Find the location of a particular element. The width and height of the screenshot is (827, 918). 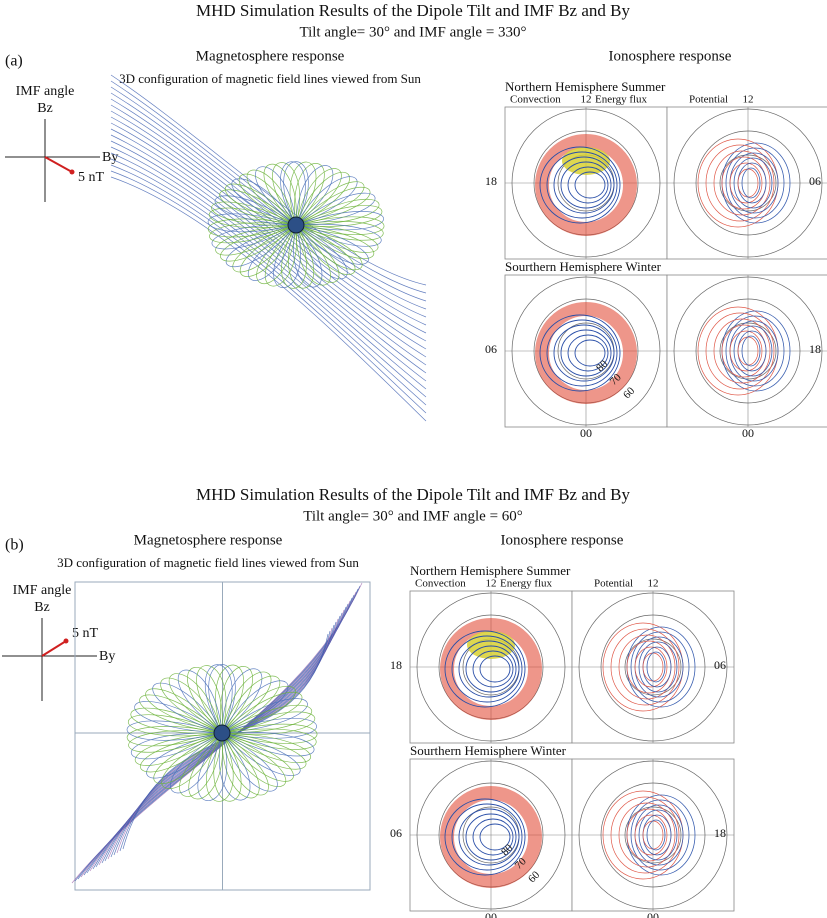

imf-arrow-head is located at coordinates (72, 172).